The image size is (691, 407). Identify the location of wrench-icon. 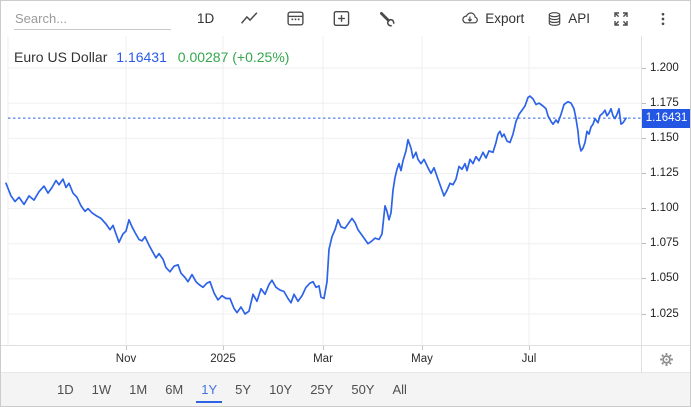
(388, 19).